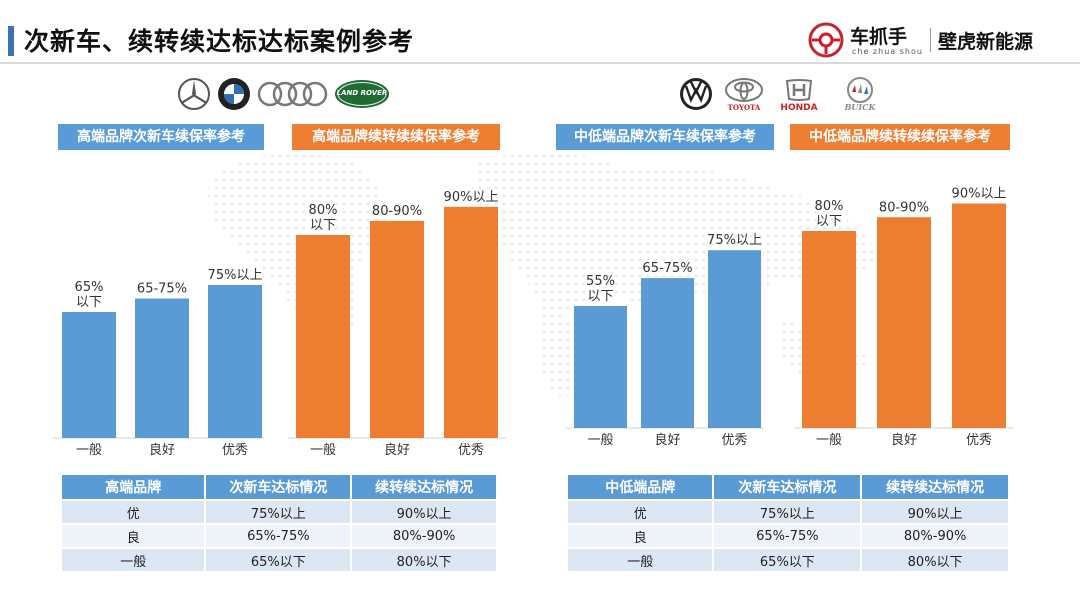 The height and width of the screenshot is (608, 1080). I want to click on logo-pinyin: che zhua shou, so click(887, 51).